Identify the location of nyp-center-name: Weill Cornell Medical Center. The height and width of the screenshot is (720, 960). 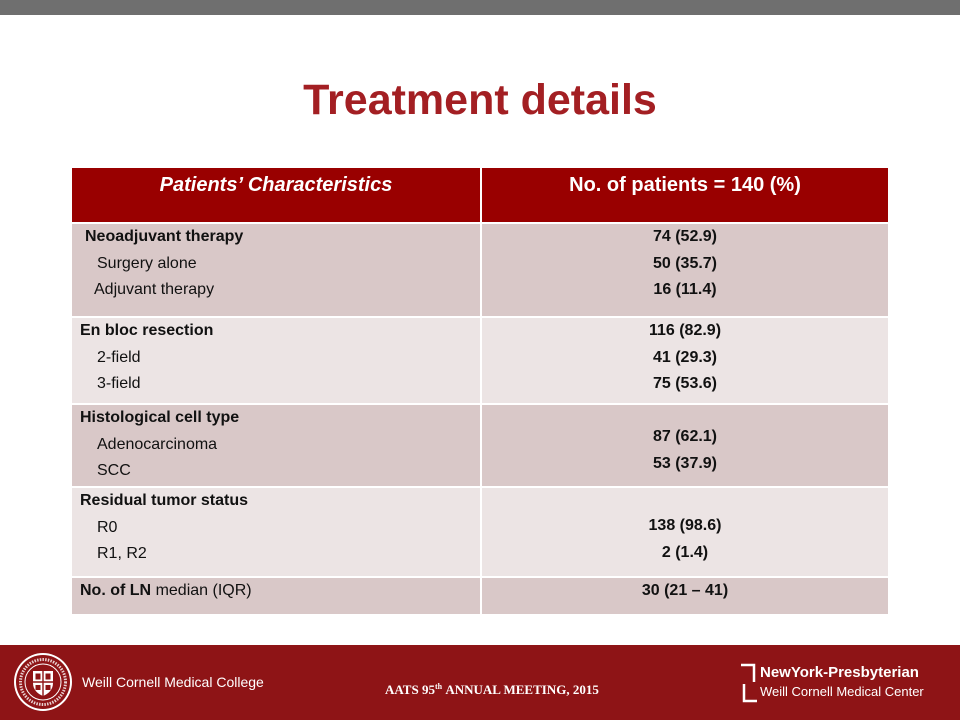
(842, 691).